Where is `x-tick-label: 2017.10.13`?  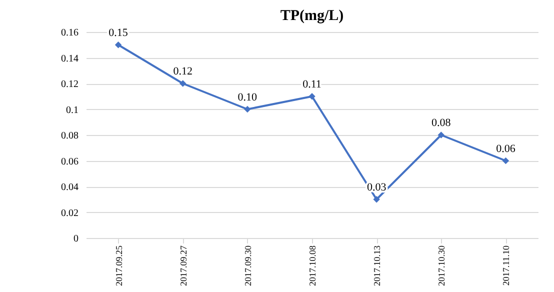
x-tick-label: 2017.10.13 is located at coordinates (377, 265).